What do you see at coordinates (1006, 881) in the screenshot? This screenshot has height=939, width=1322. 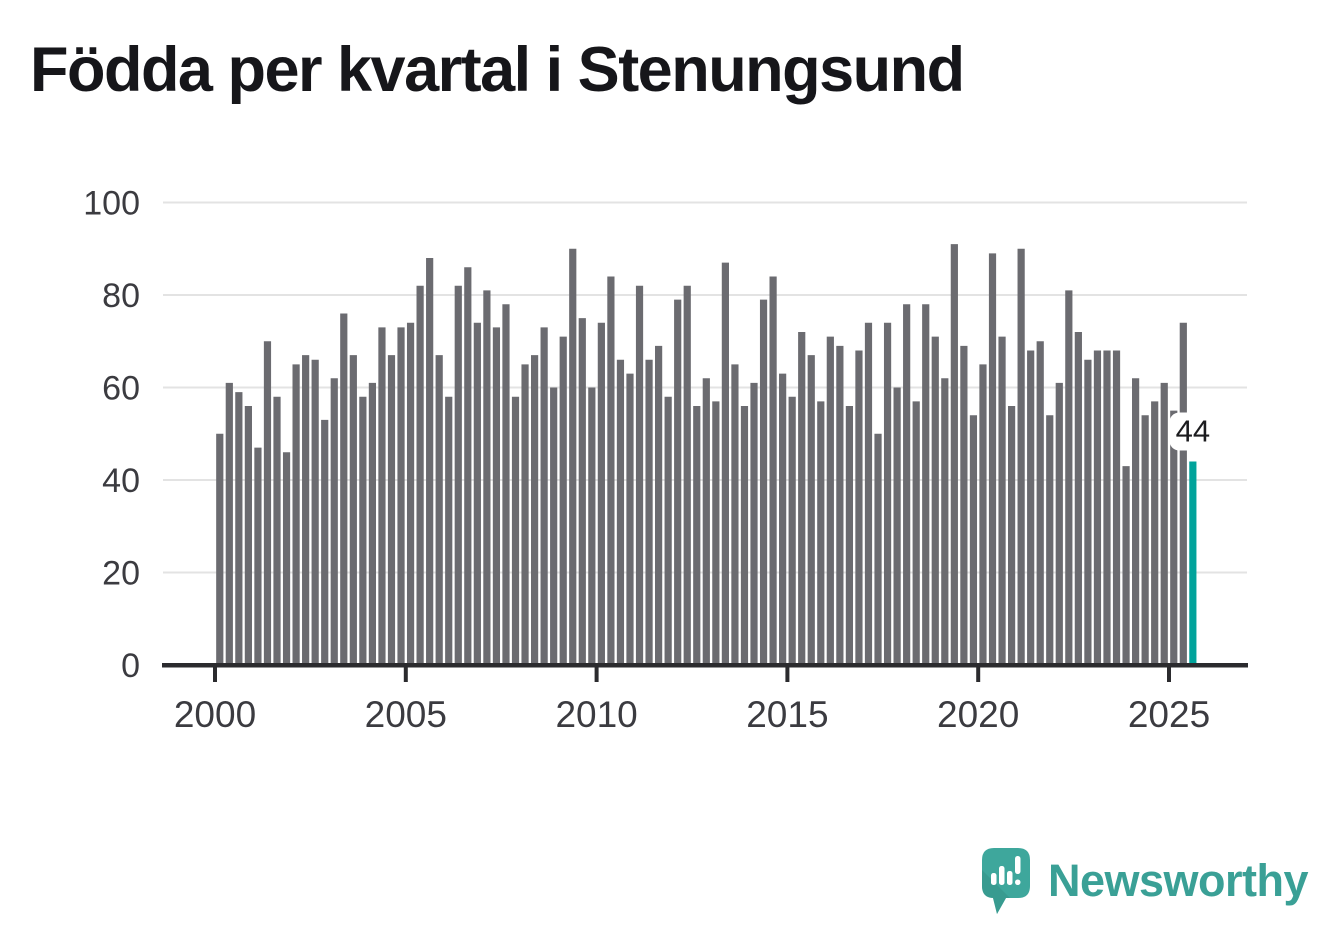 I see `newsworthy-bubble-icon` at bounding box center [1006, 881].